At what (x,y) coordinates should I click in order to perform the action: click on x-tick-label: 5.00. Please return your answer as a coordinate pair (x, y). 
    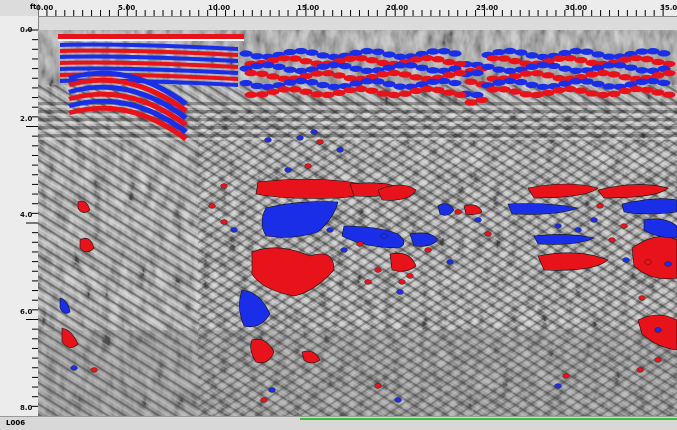
    Looking at the image, I should click on (127, 8).